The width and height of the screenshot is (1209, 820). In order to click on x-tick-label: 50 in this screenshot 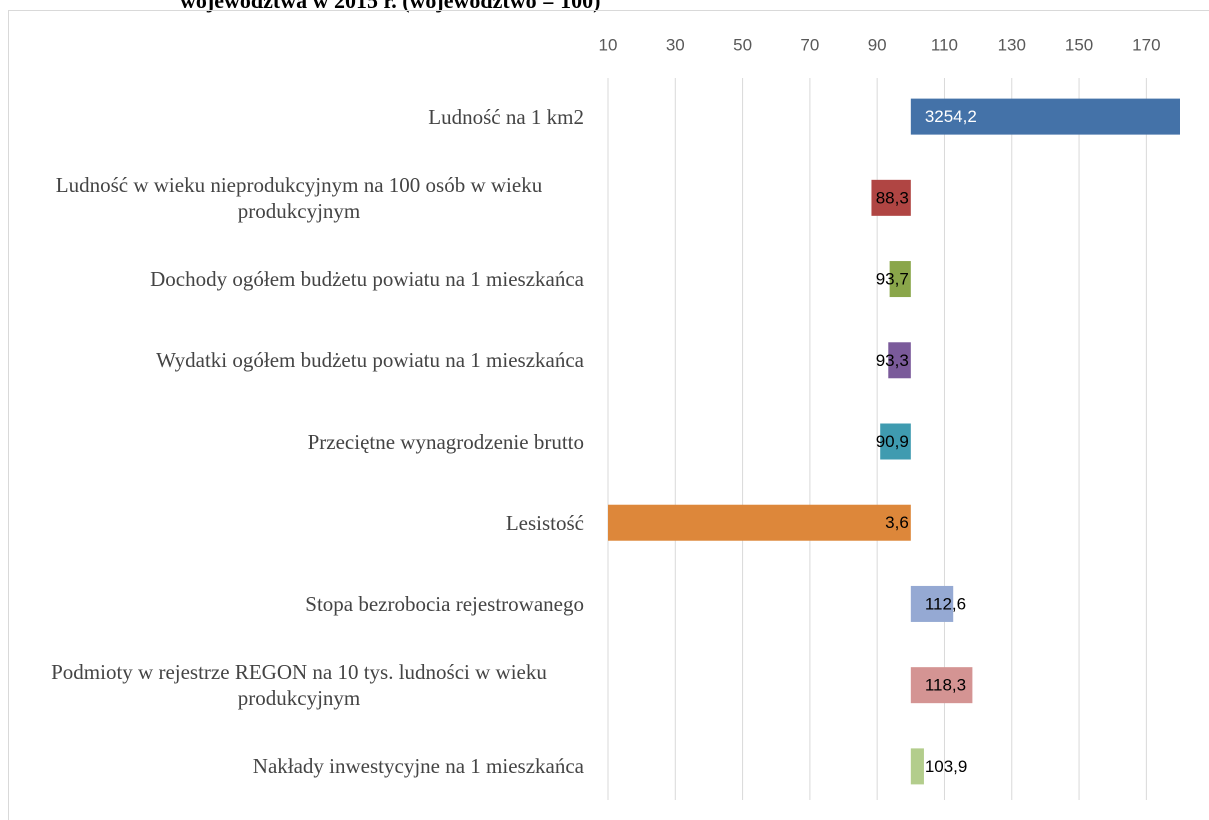, I will do `click(742, 44)`.